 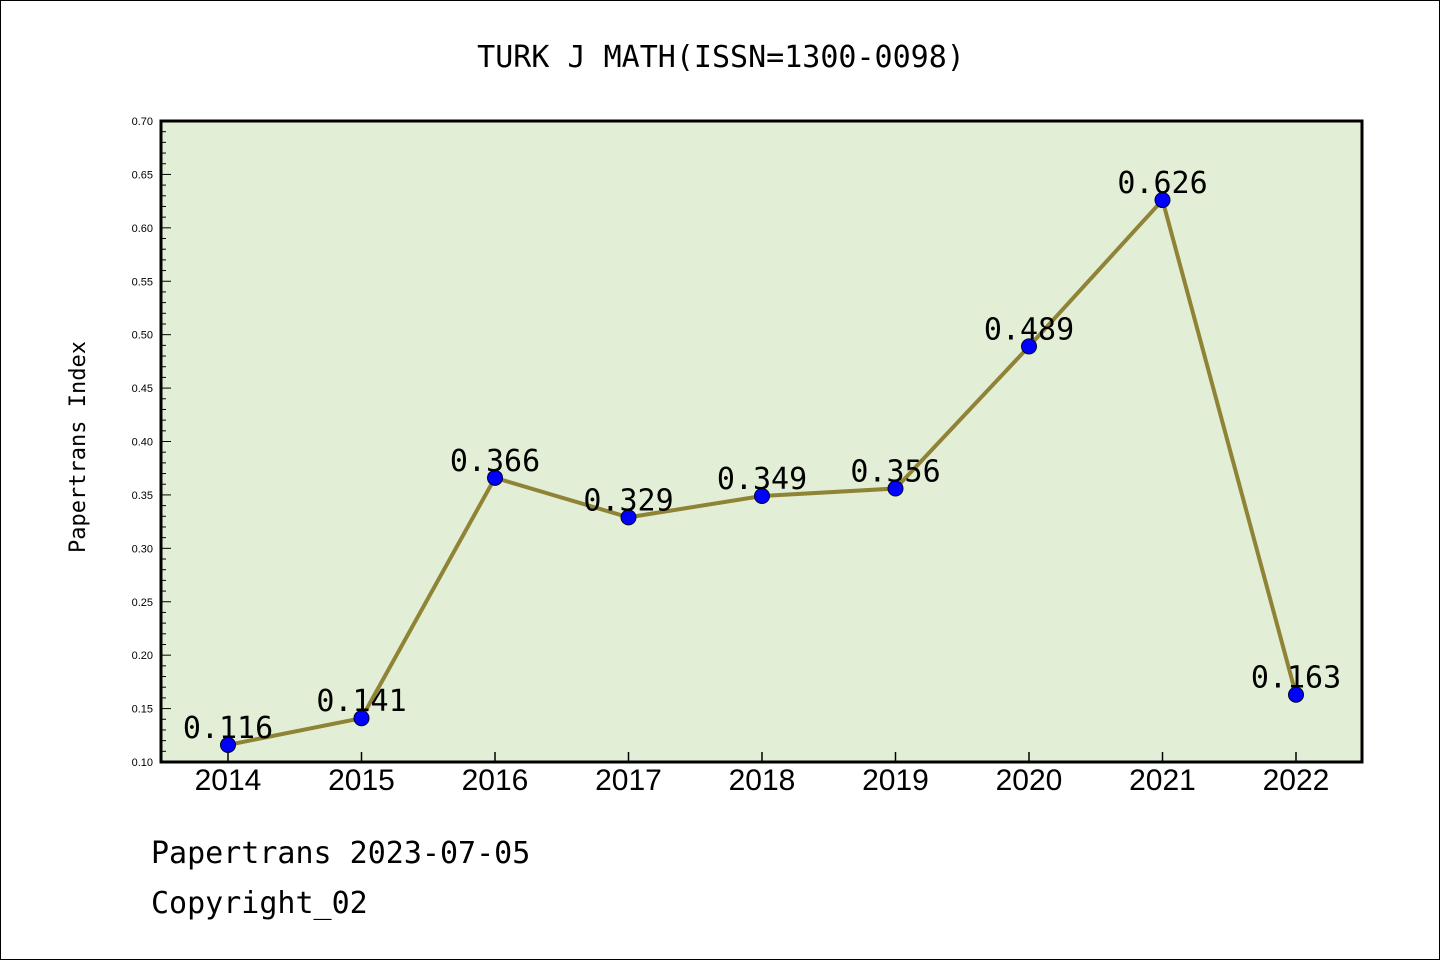 I want to click on y-tick-label: 0.30, so click(x=142, y=549).